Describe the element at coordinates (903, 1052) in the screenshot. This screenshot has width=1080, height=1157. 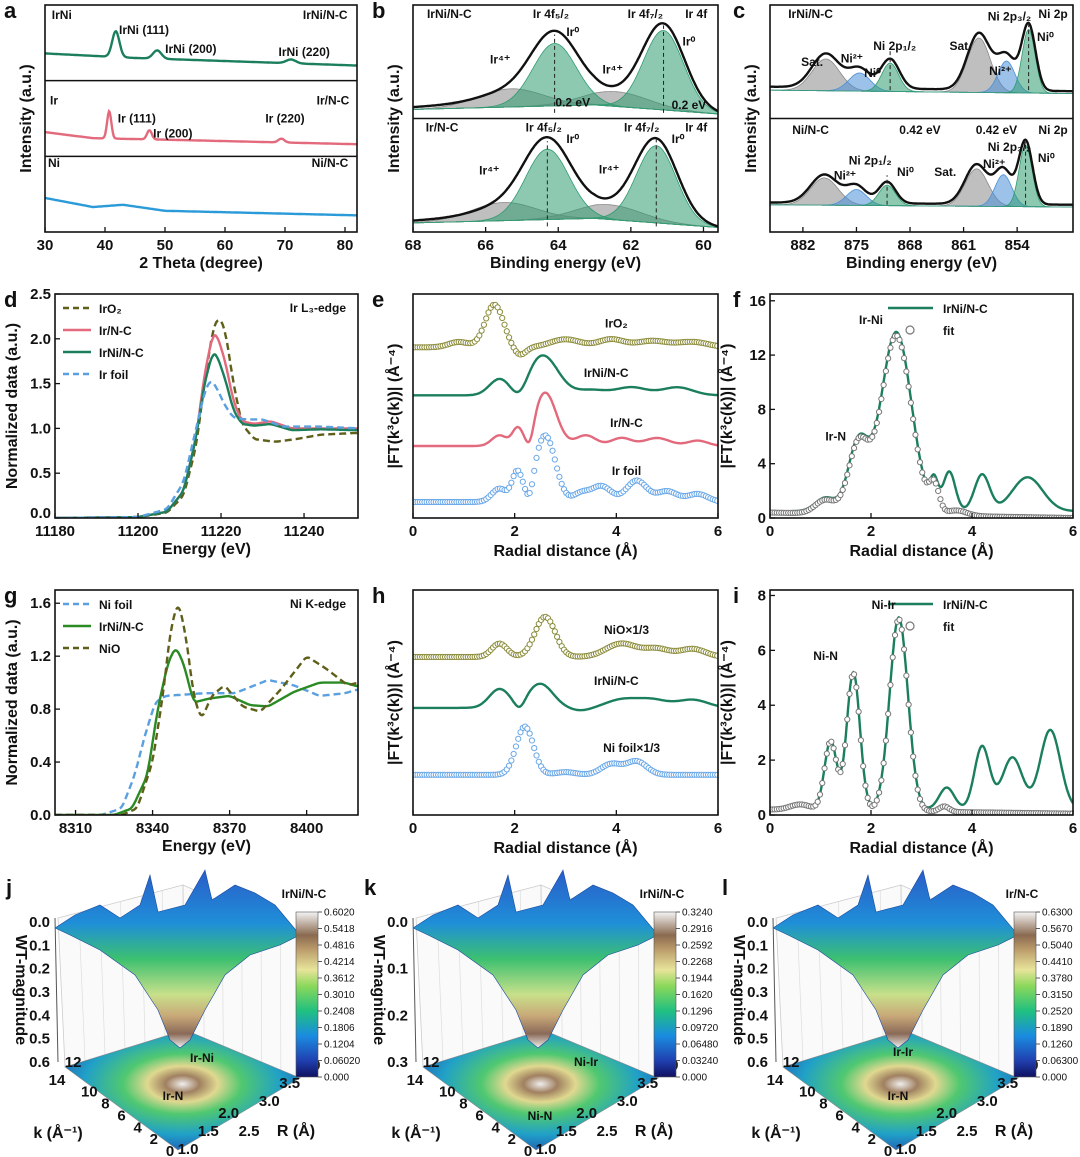
I see `peak-label: Ir-Ir` at that location.